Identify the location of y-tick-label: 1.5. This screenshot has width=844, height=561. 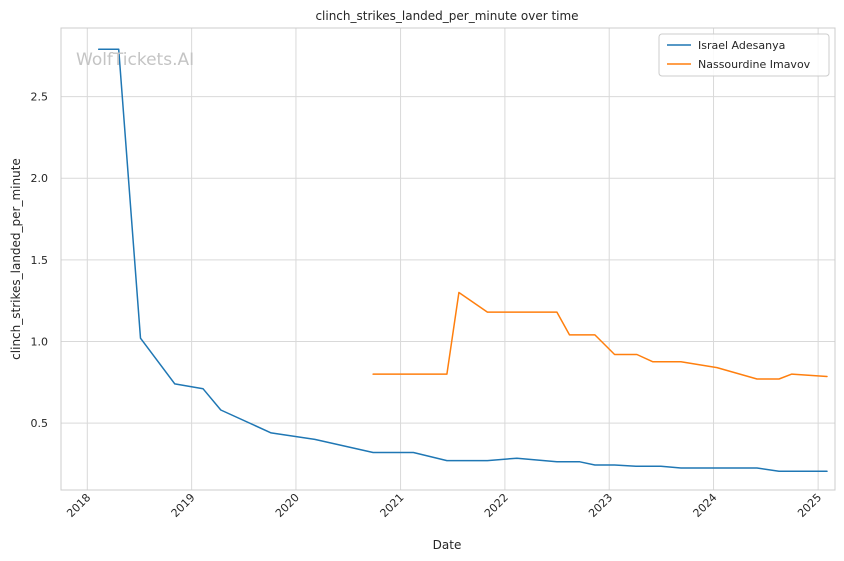
(40, 260).